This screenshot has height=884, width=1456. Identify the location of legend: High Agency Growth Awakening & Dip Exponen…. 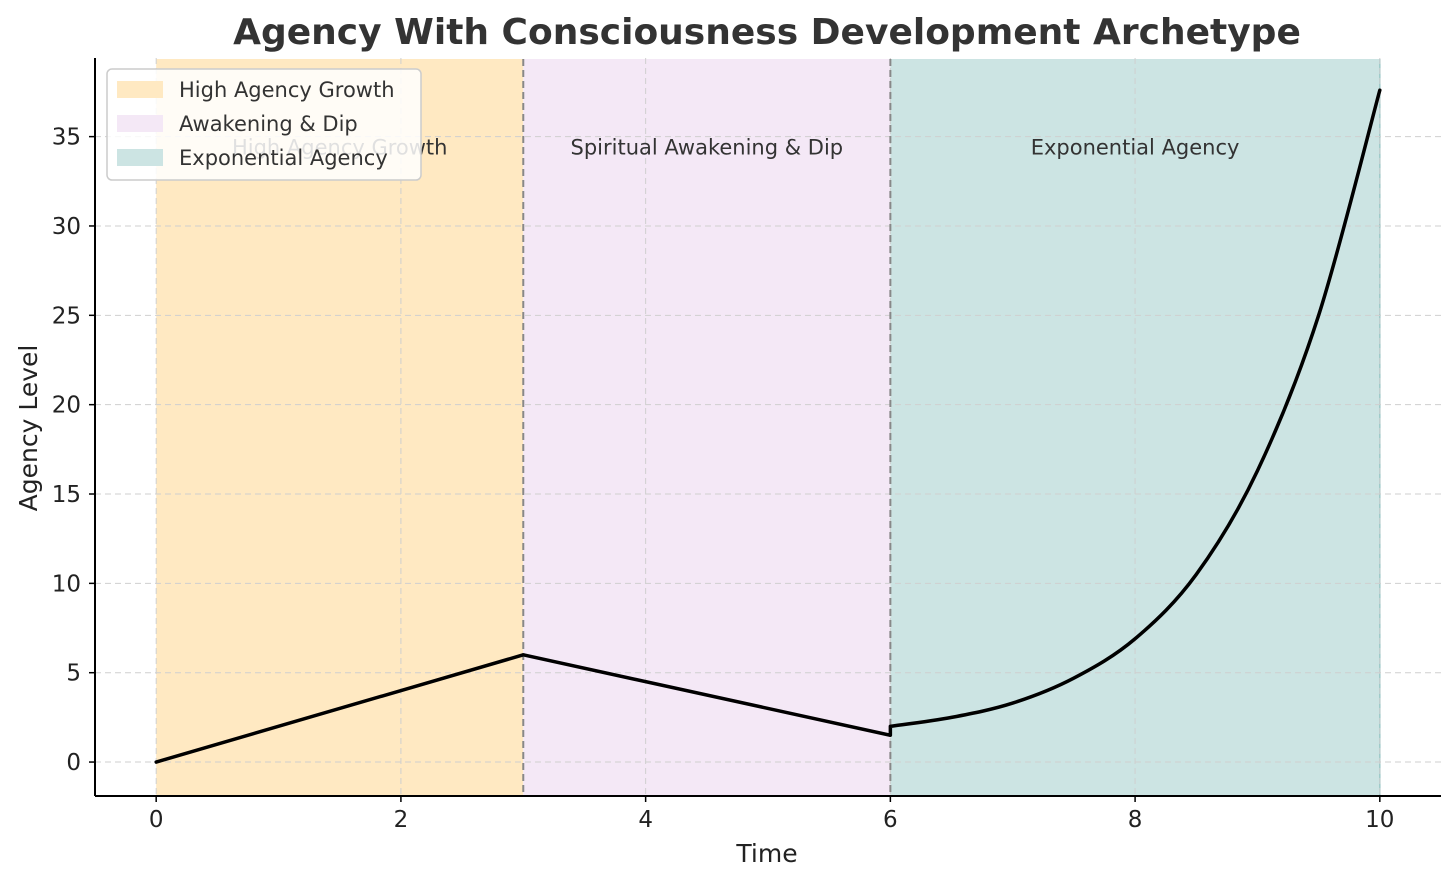
(264, 124).